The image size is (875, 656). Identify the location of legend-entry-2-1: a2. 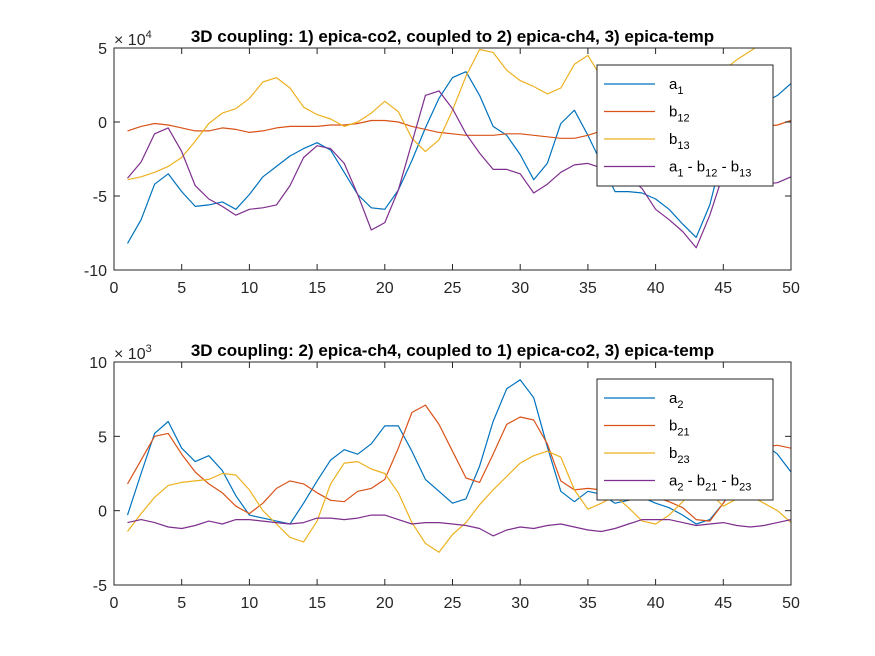
(676, 400).